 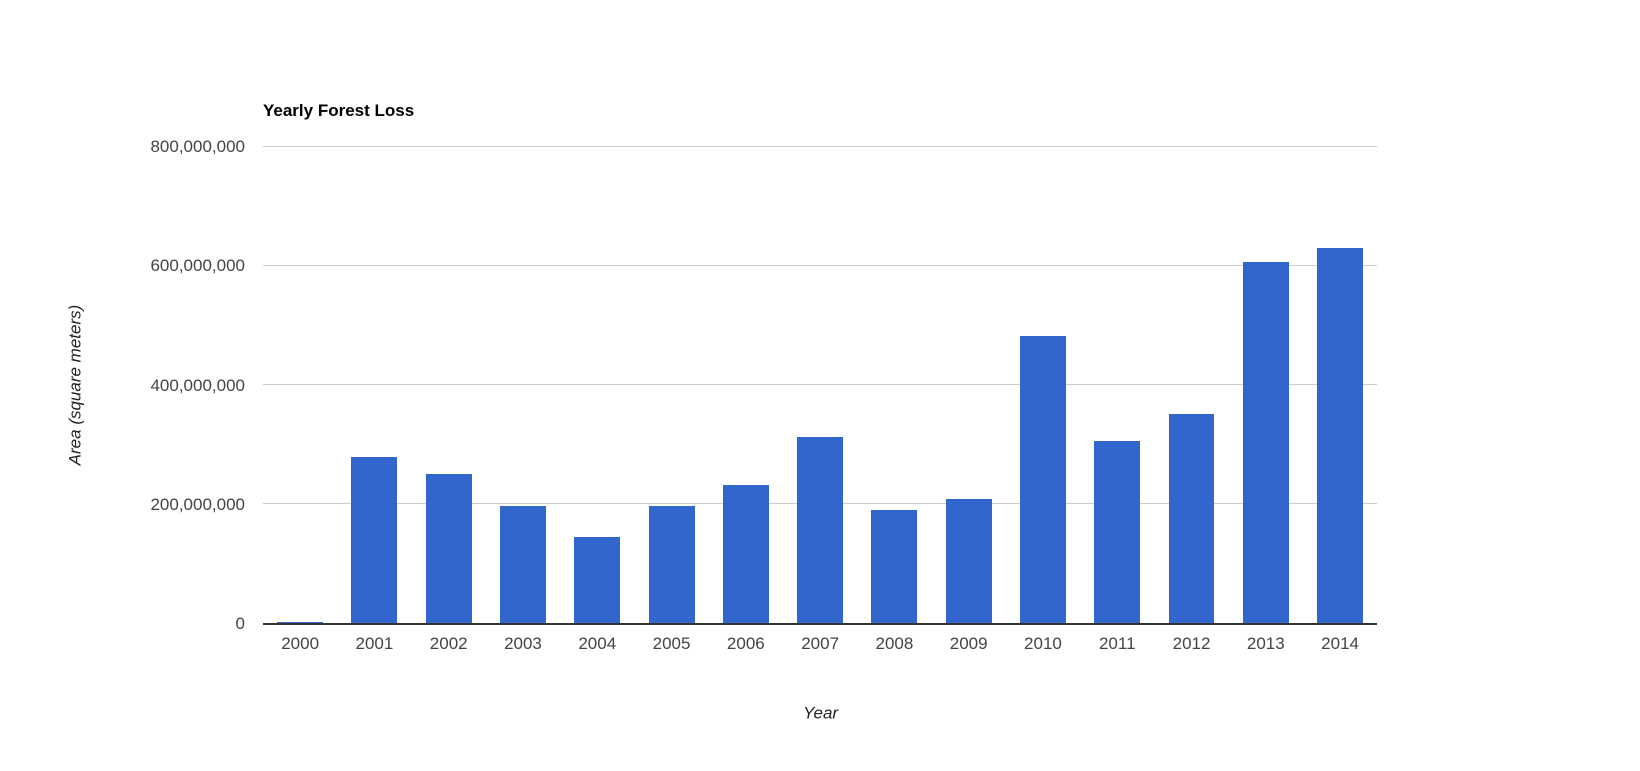 What do you see at coordinates (197, 385) in the screenshot?
I see `y-tick-label: 400,000,000` at bounding box center [197, 385].